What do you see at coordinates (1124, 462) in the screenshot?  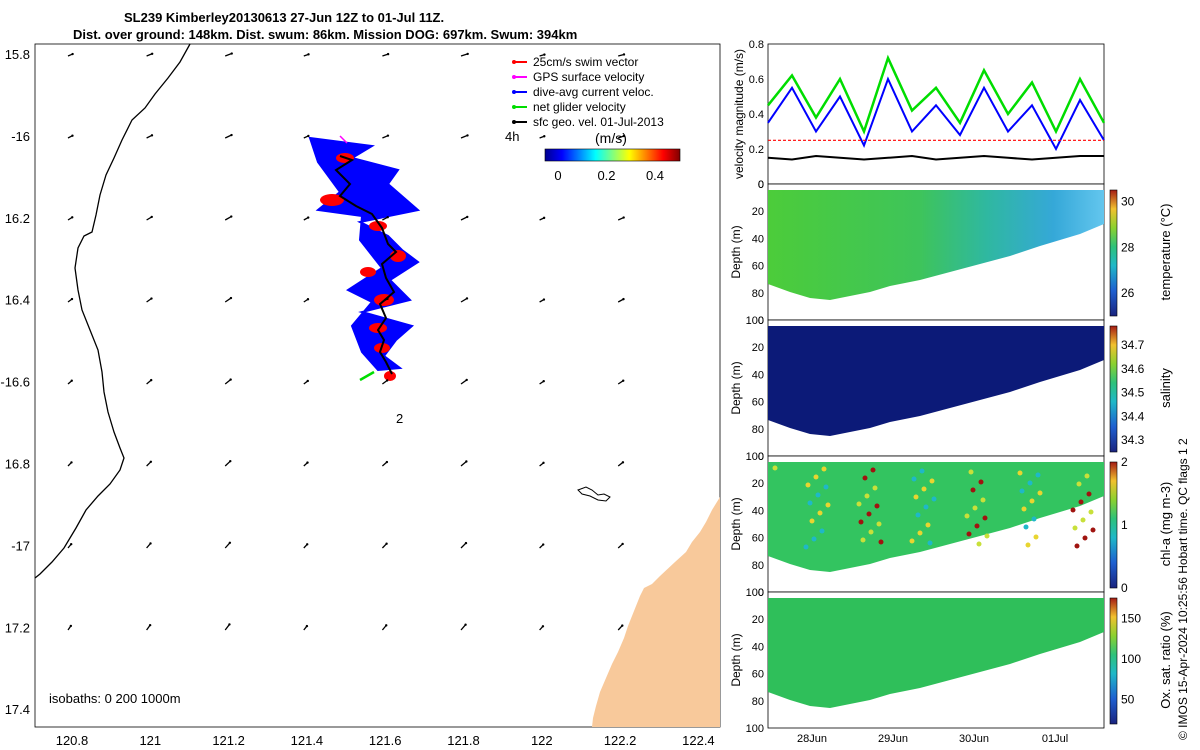 I see `colorbar-tick: 2` at bounding box center [1124, 462].